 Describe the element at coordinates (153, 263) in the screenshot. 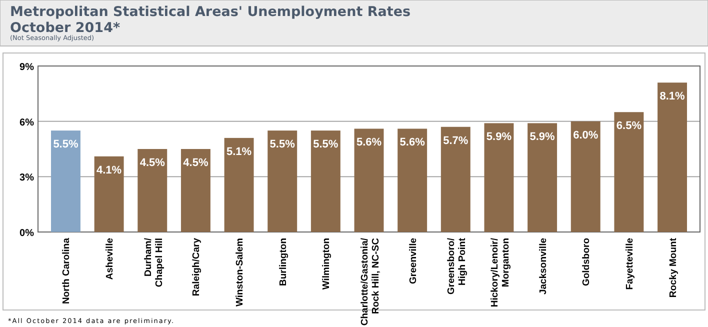

I see `x-tick-label: Durham/ Chapel Hill` at that location.